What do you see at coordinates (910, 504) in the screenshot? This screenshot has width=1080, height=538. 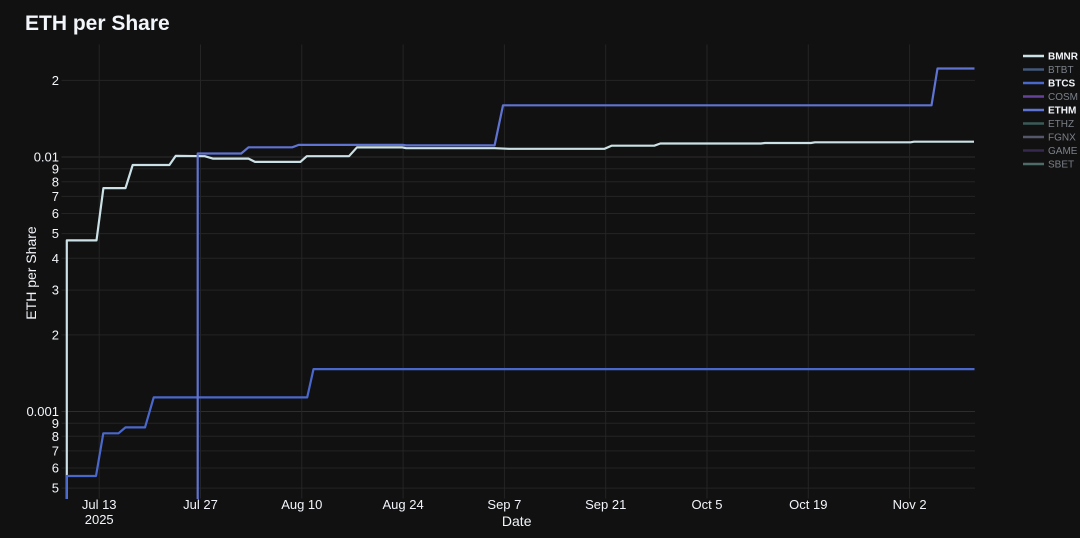 I see `svg-text: Nov 2` at bounding box center [910, 504].